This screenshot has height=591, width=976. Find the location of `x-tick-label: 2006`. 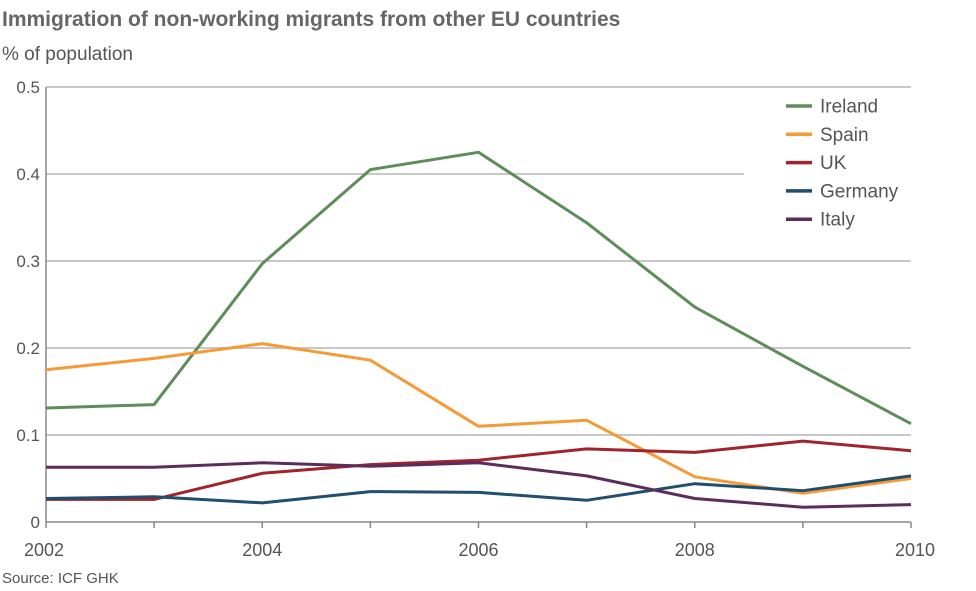

x-tick-label: 2006 is located at coordinates (478, 550).